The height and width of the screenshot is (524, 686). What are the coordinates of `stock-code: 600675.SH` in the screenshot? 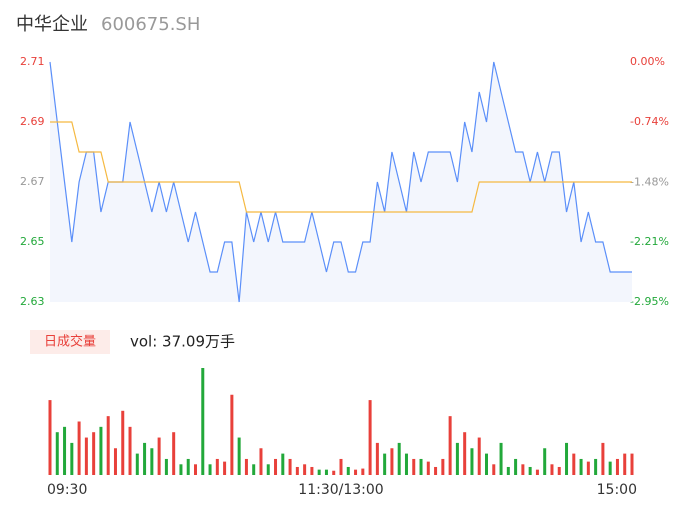 It's located at (150, 24).